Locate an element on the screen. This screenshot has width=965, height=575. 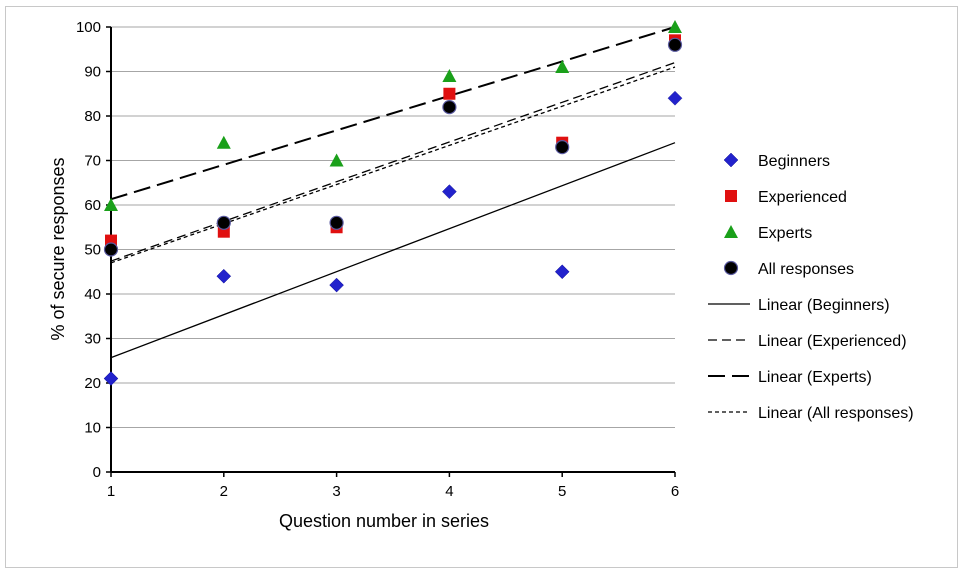
x-tick-label: 5 is located at coordinates (562, 491).